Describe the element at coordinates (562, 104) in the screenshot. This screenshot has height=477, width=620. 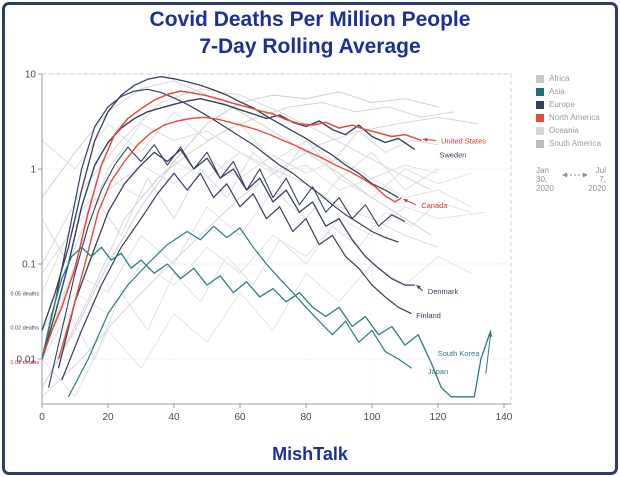
I see `legend-item-label: Europe` at that location.